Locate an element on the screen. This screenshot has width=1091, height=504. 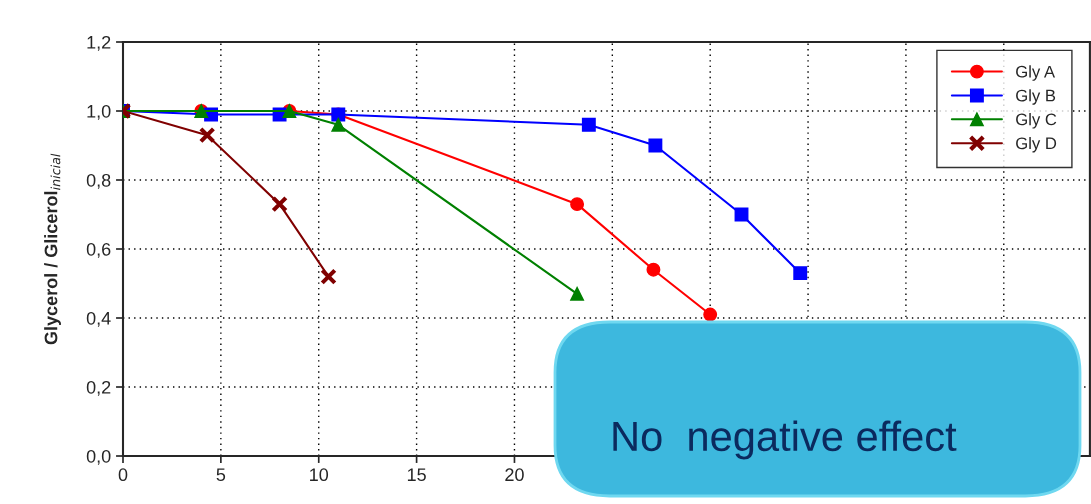
y-tick-label: 0,2 is located at coordinates (98, 388).